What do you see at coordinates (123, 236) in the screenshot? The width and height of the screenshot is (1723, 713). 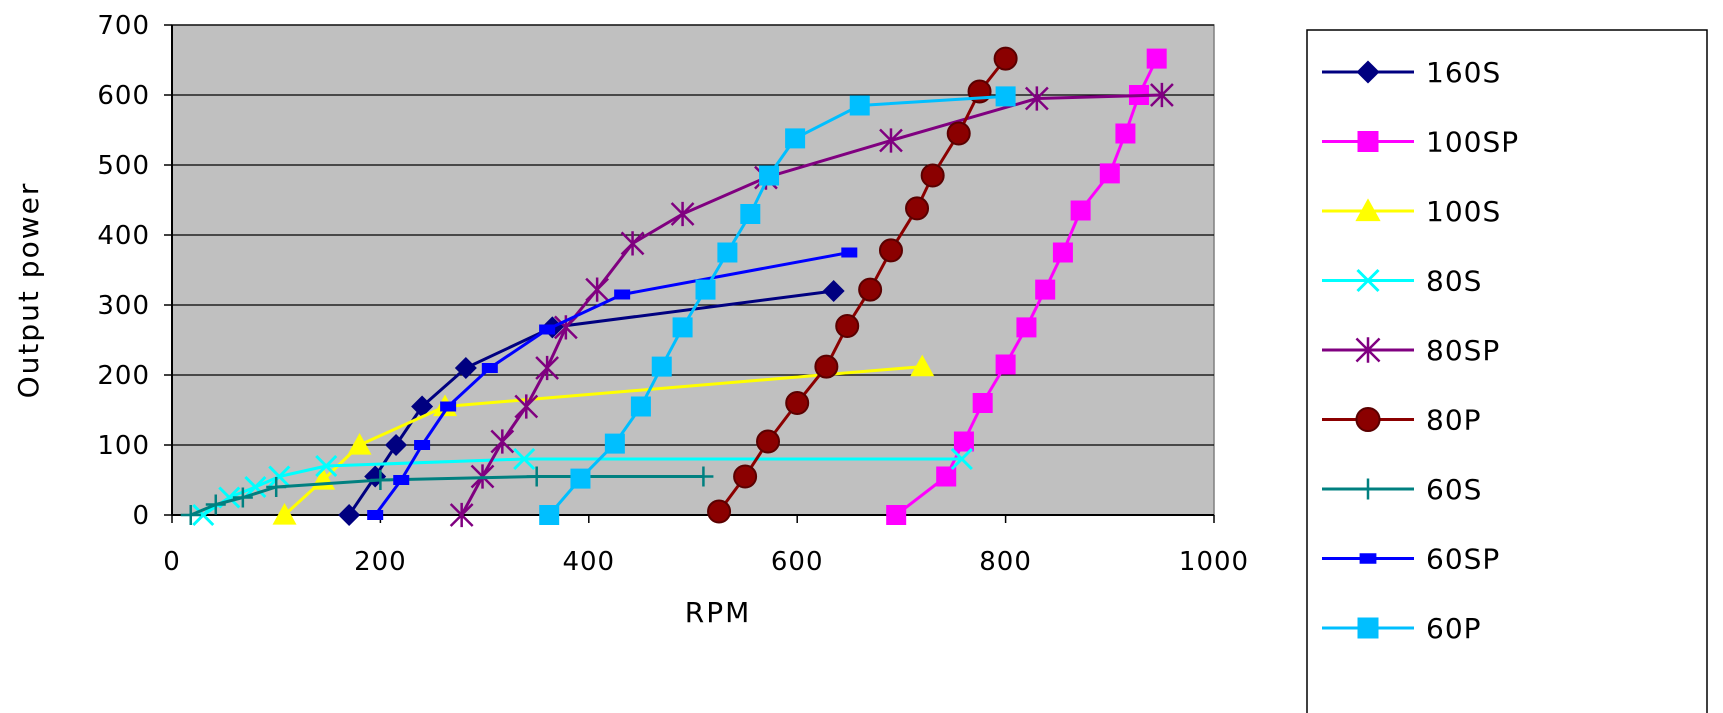 I see `y-tick-label: 400` at bounding box center [123, 236].